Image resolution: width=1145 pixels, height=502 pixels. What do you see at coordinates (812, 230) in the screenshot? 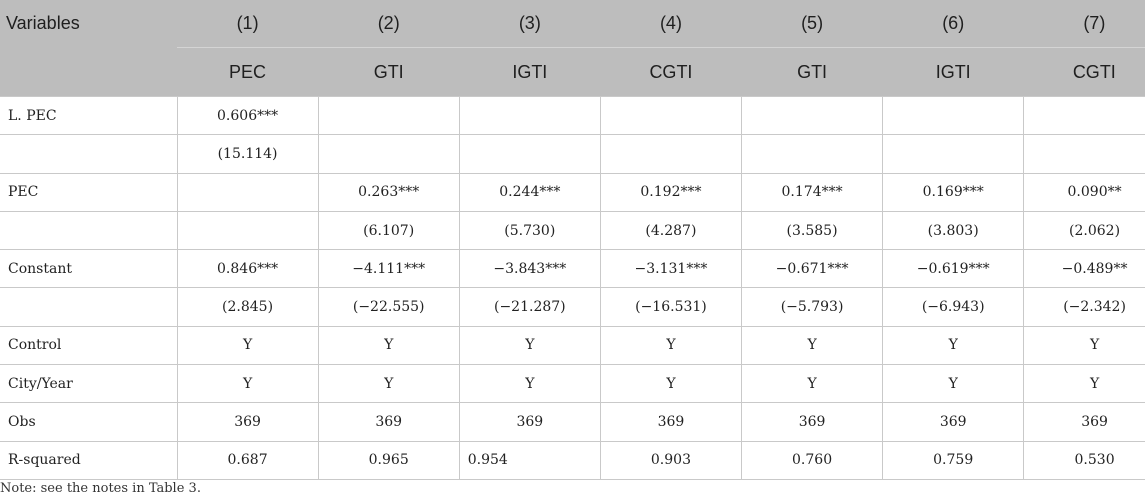
I see `table-cell: (3.585)` at bounding box center [812, 230].